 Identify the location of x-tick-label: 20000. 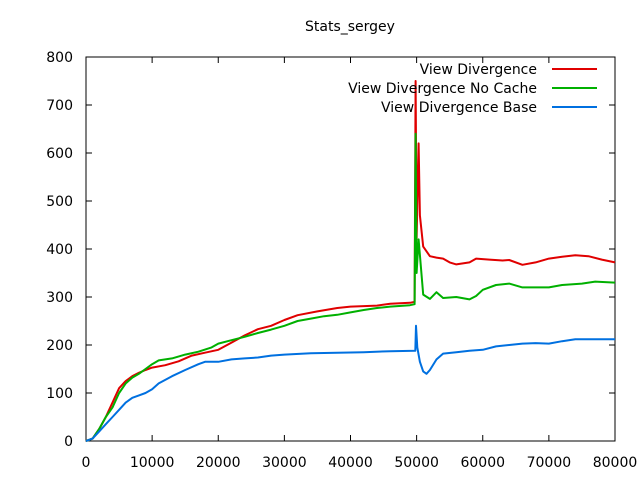
(218, 463).